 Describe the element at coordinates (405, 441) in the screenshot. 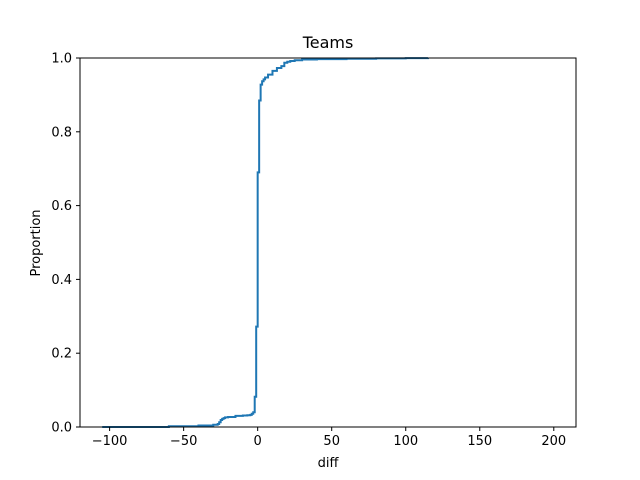

I see `x-tick-label: 100` at that location.